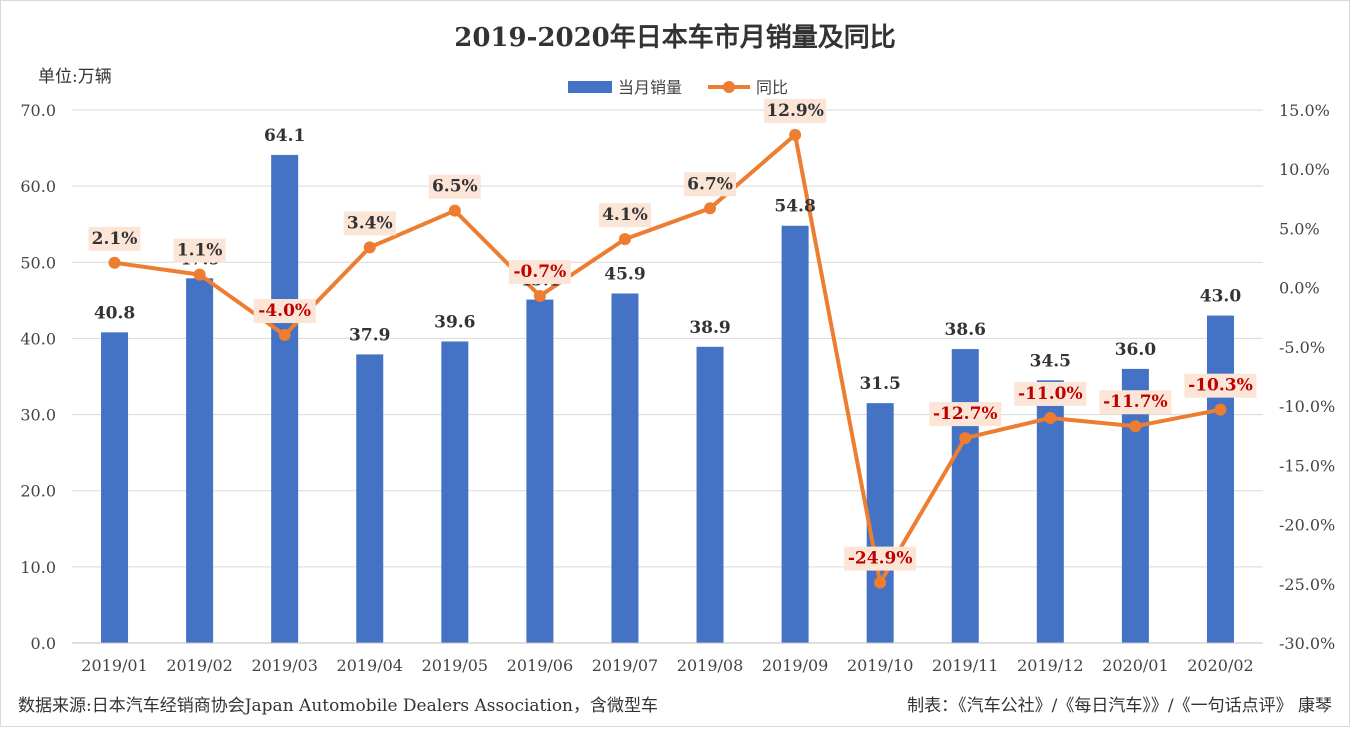 The image size is (1350, 731). I want to click on bar-value-label: 39.6, so click(454, 322).